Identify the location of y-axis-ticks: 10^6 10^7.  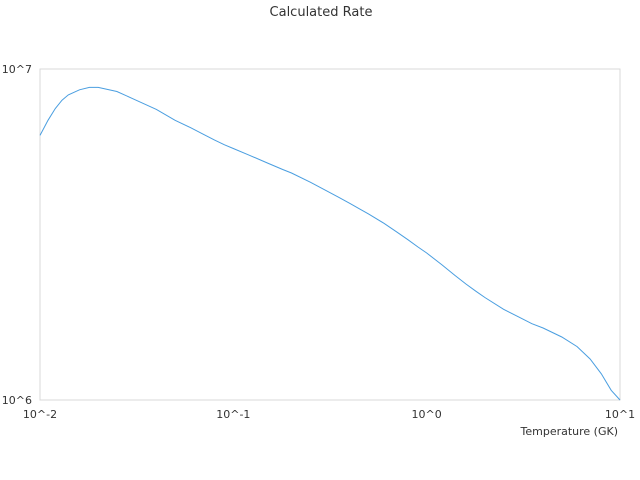
(17, 235).